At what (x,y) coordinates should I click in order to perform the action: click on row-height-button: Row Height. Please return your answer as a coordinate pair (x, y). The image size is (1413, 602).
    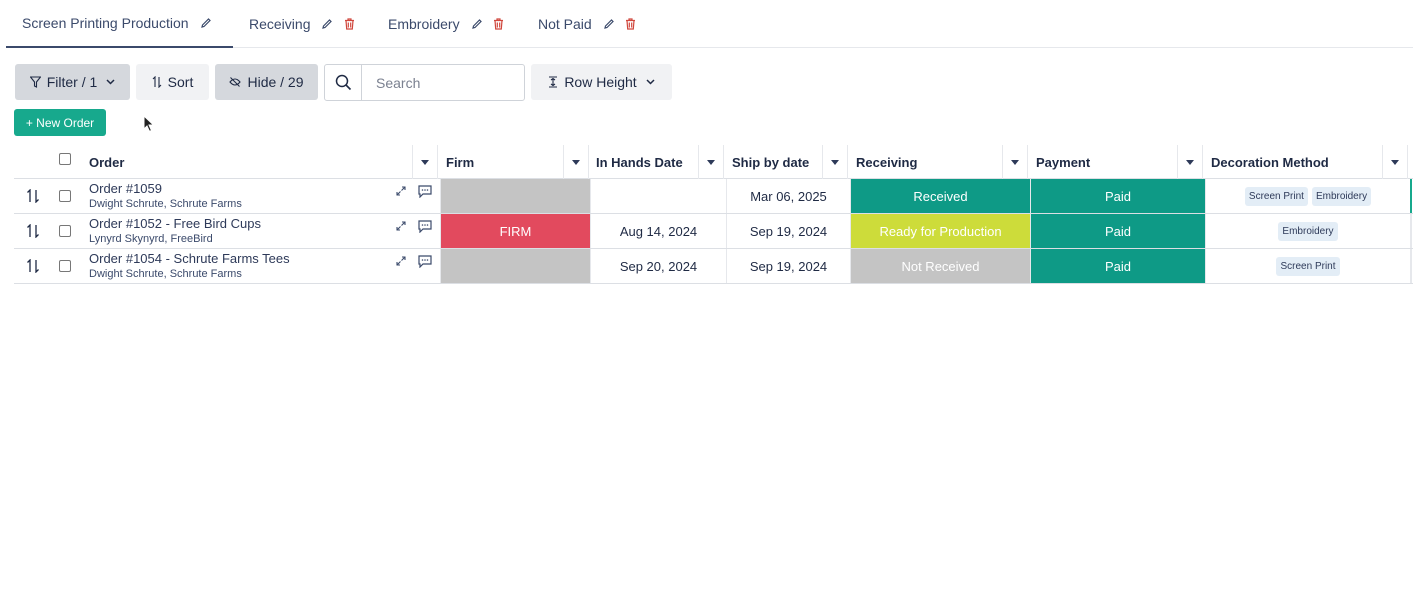
    Looking at the image, I should click on (601, 82).